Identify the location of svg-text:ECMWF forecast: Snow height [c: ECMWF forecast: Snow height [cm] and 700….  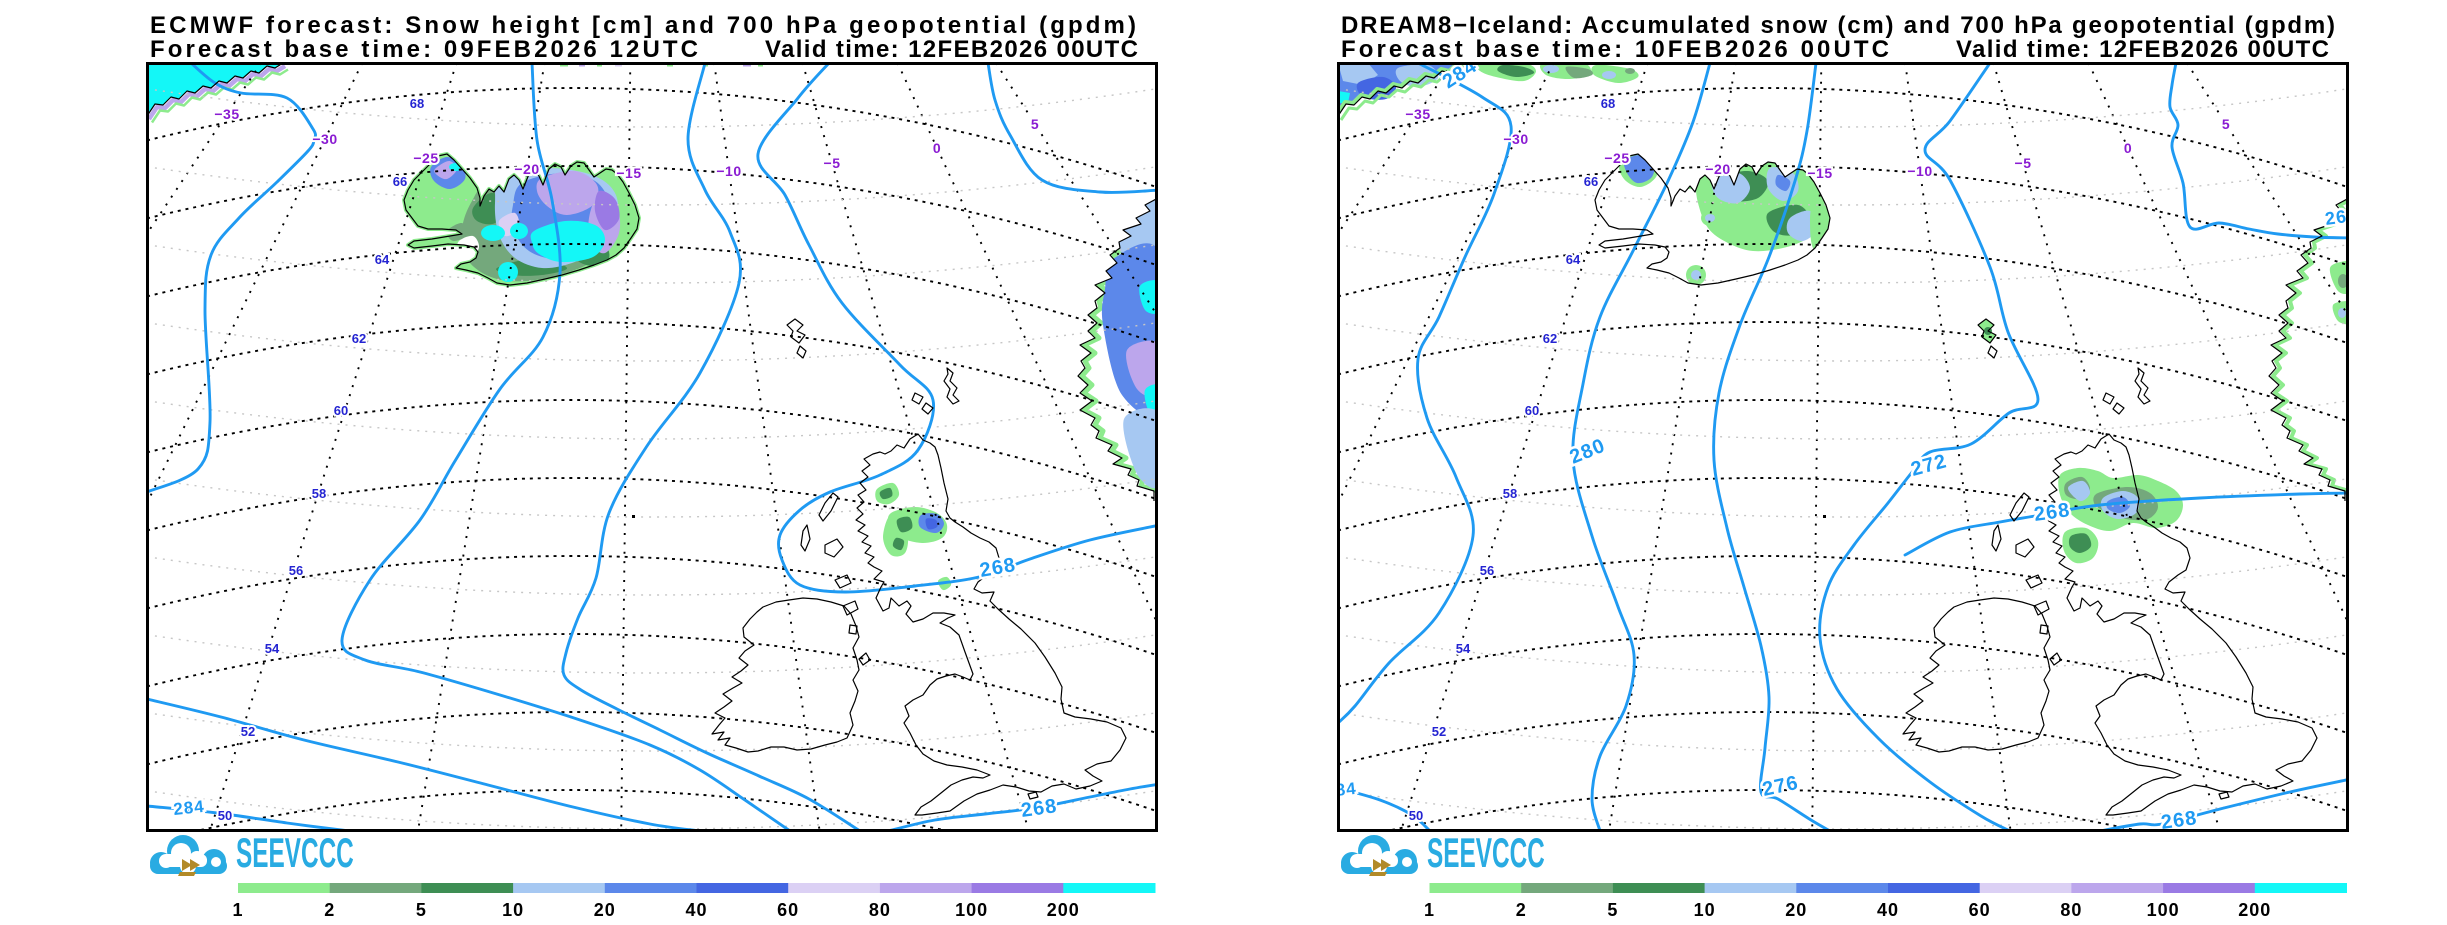
(644, 25).